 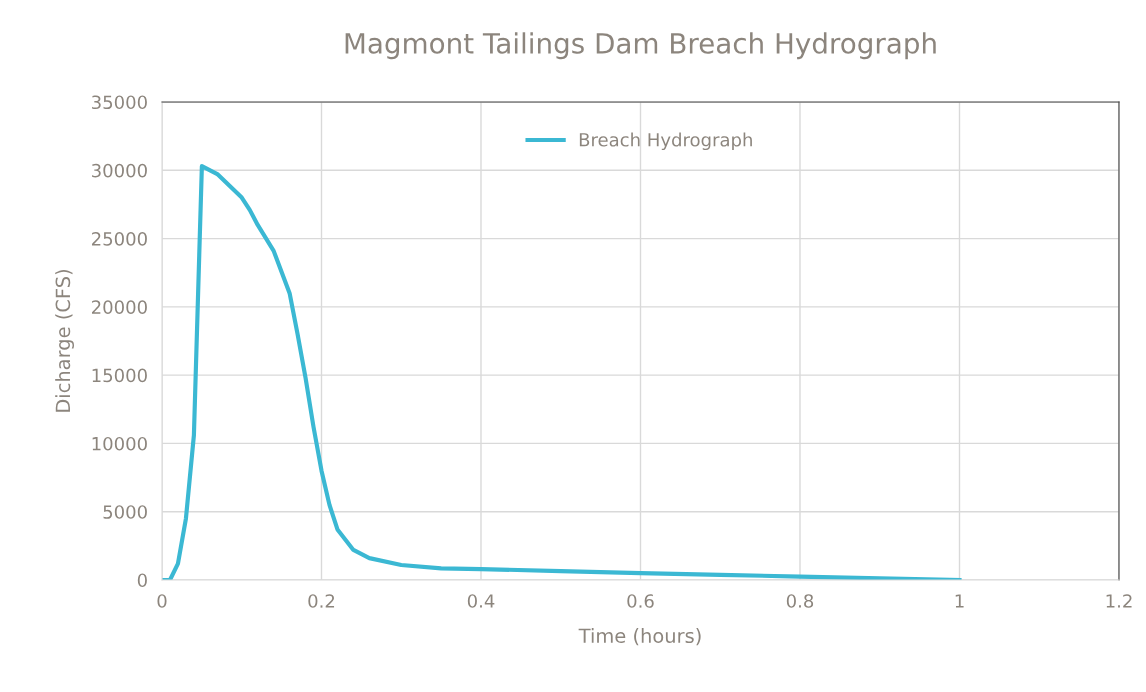 I want to click on y-tick-label: 35000, so click(x=119, y=102).